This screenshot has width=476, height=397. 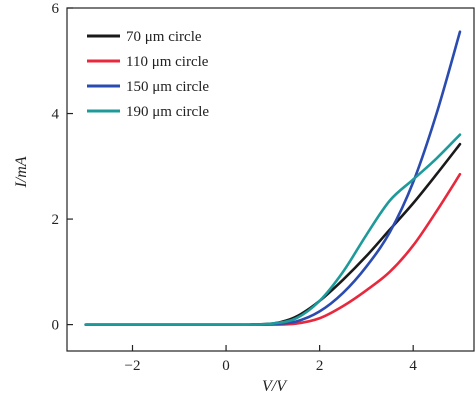 I want to click on y-tick-label: 0, so click(x=56, y=326).